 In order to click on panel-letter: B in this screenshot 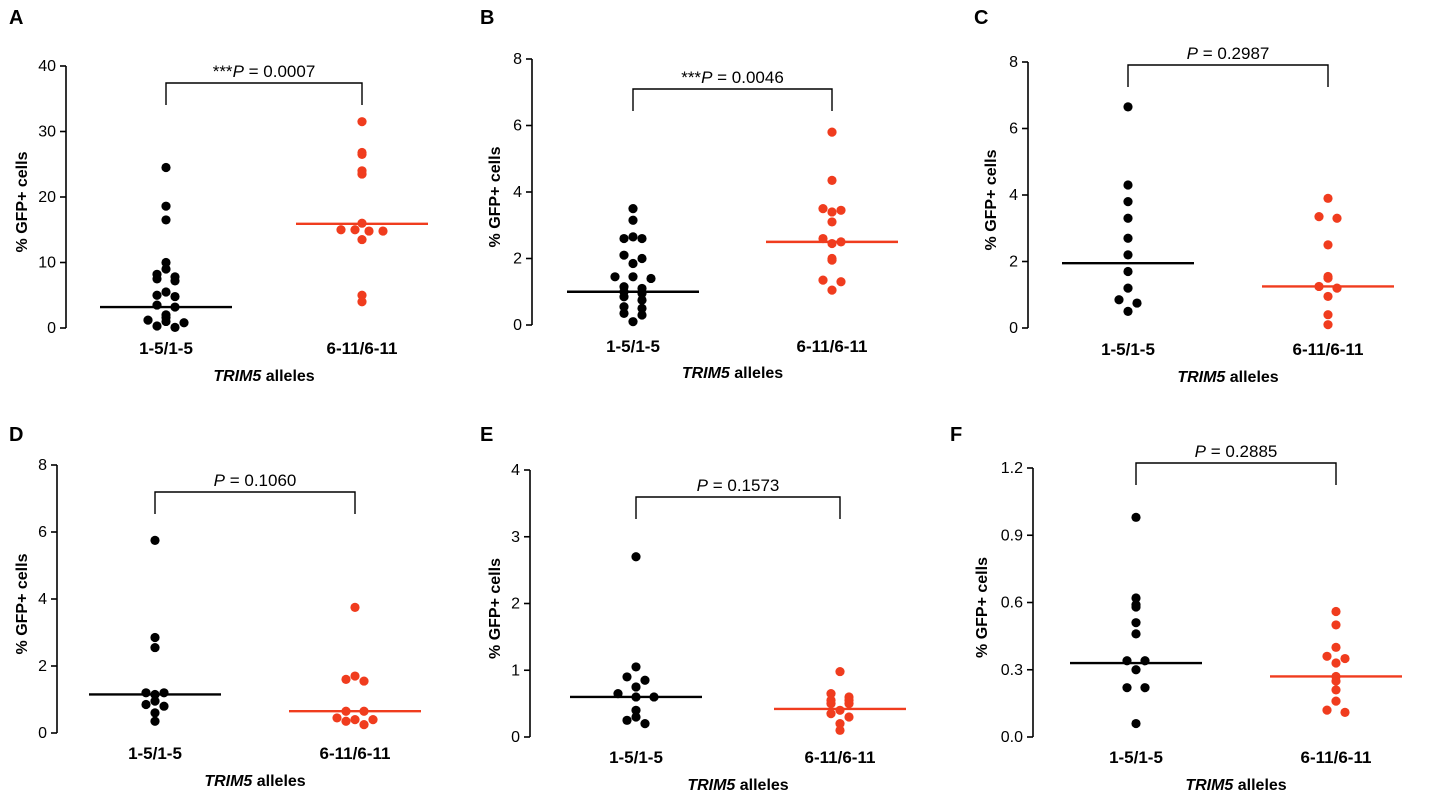, I will do `click(487, 18)`.